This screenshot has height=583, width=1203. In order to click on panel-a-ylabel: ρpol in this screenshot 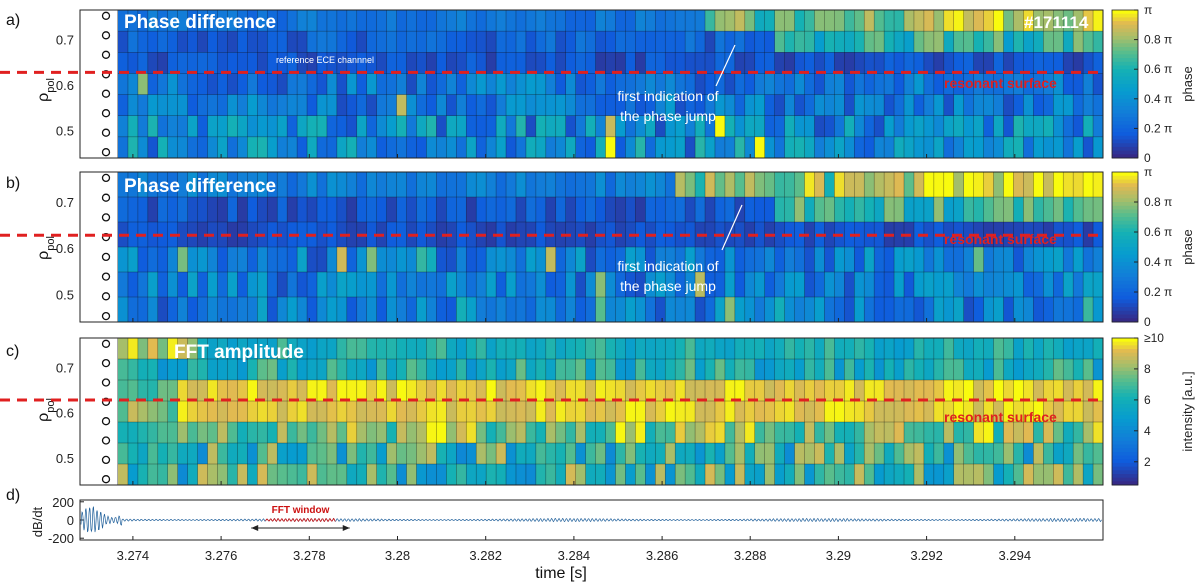, I will do `click(46, 90)`.